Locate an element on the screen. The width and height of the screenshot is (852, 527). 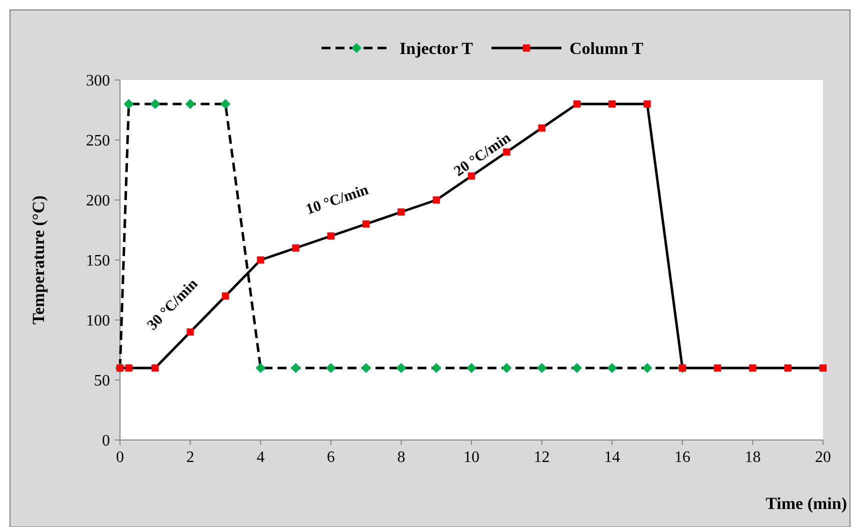
y-tick-label: 50 is located at coordinates (102, 381).